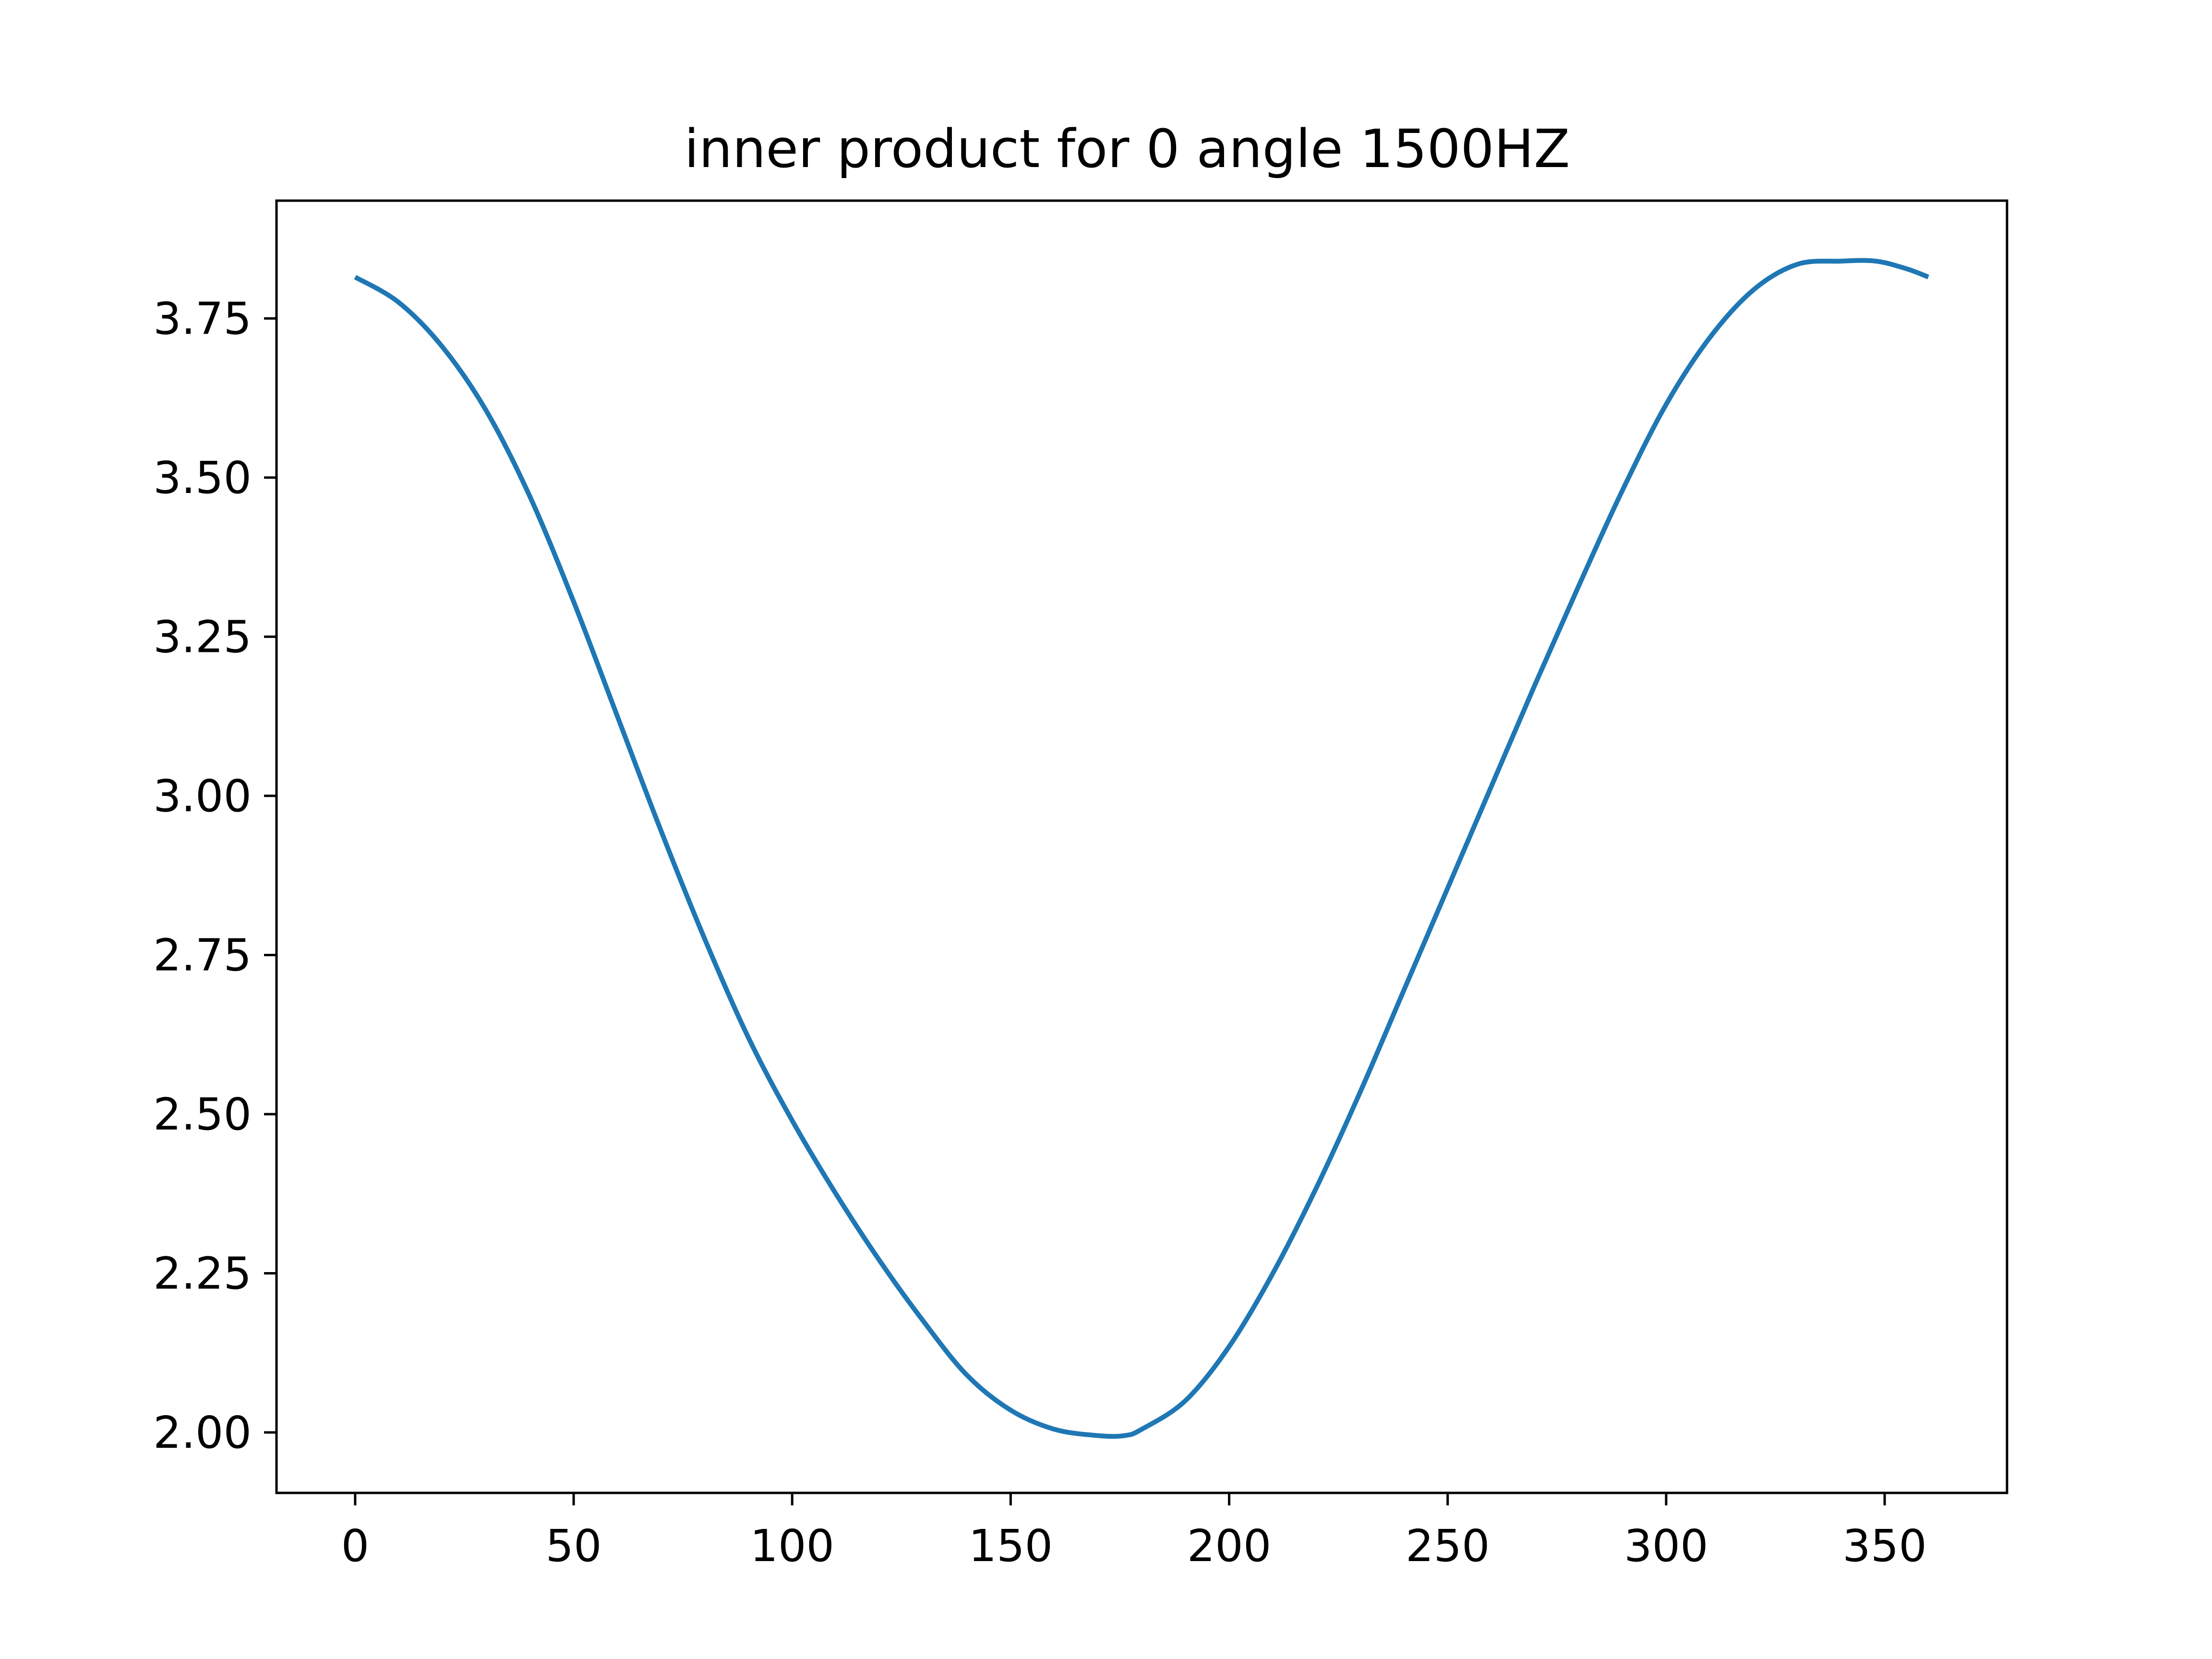  I want to click on x-tick-label: 350, so click(1885, 1546).